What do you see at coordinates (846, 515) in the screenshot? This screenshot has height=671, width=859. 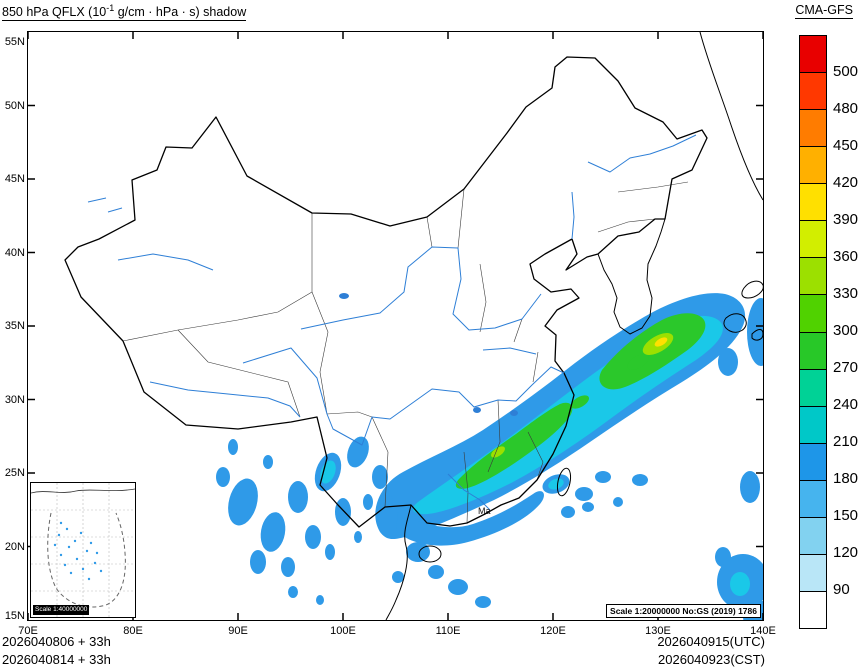 I see `colorbar-tick-label: 150` at bounding box center [846, 515].